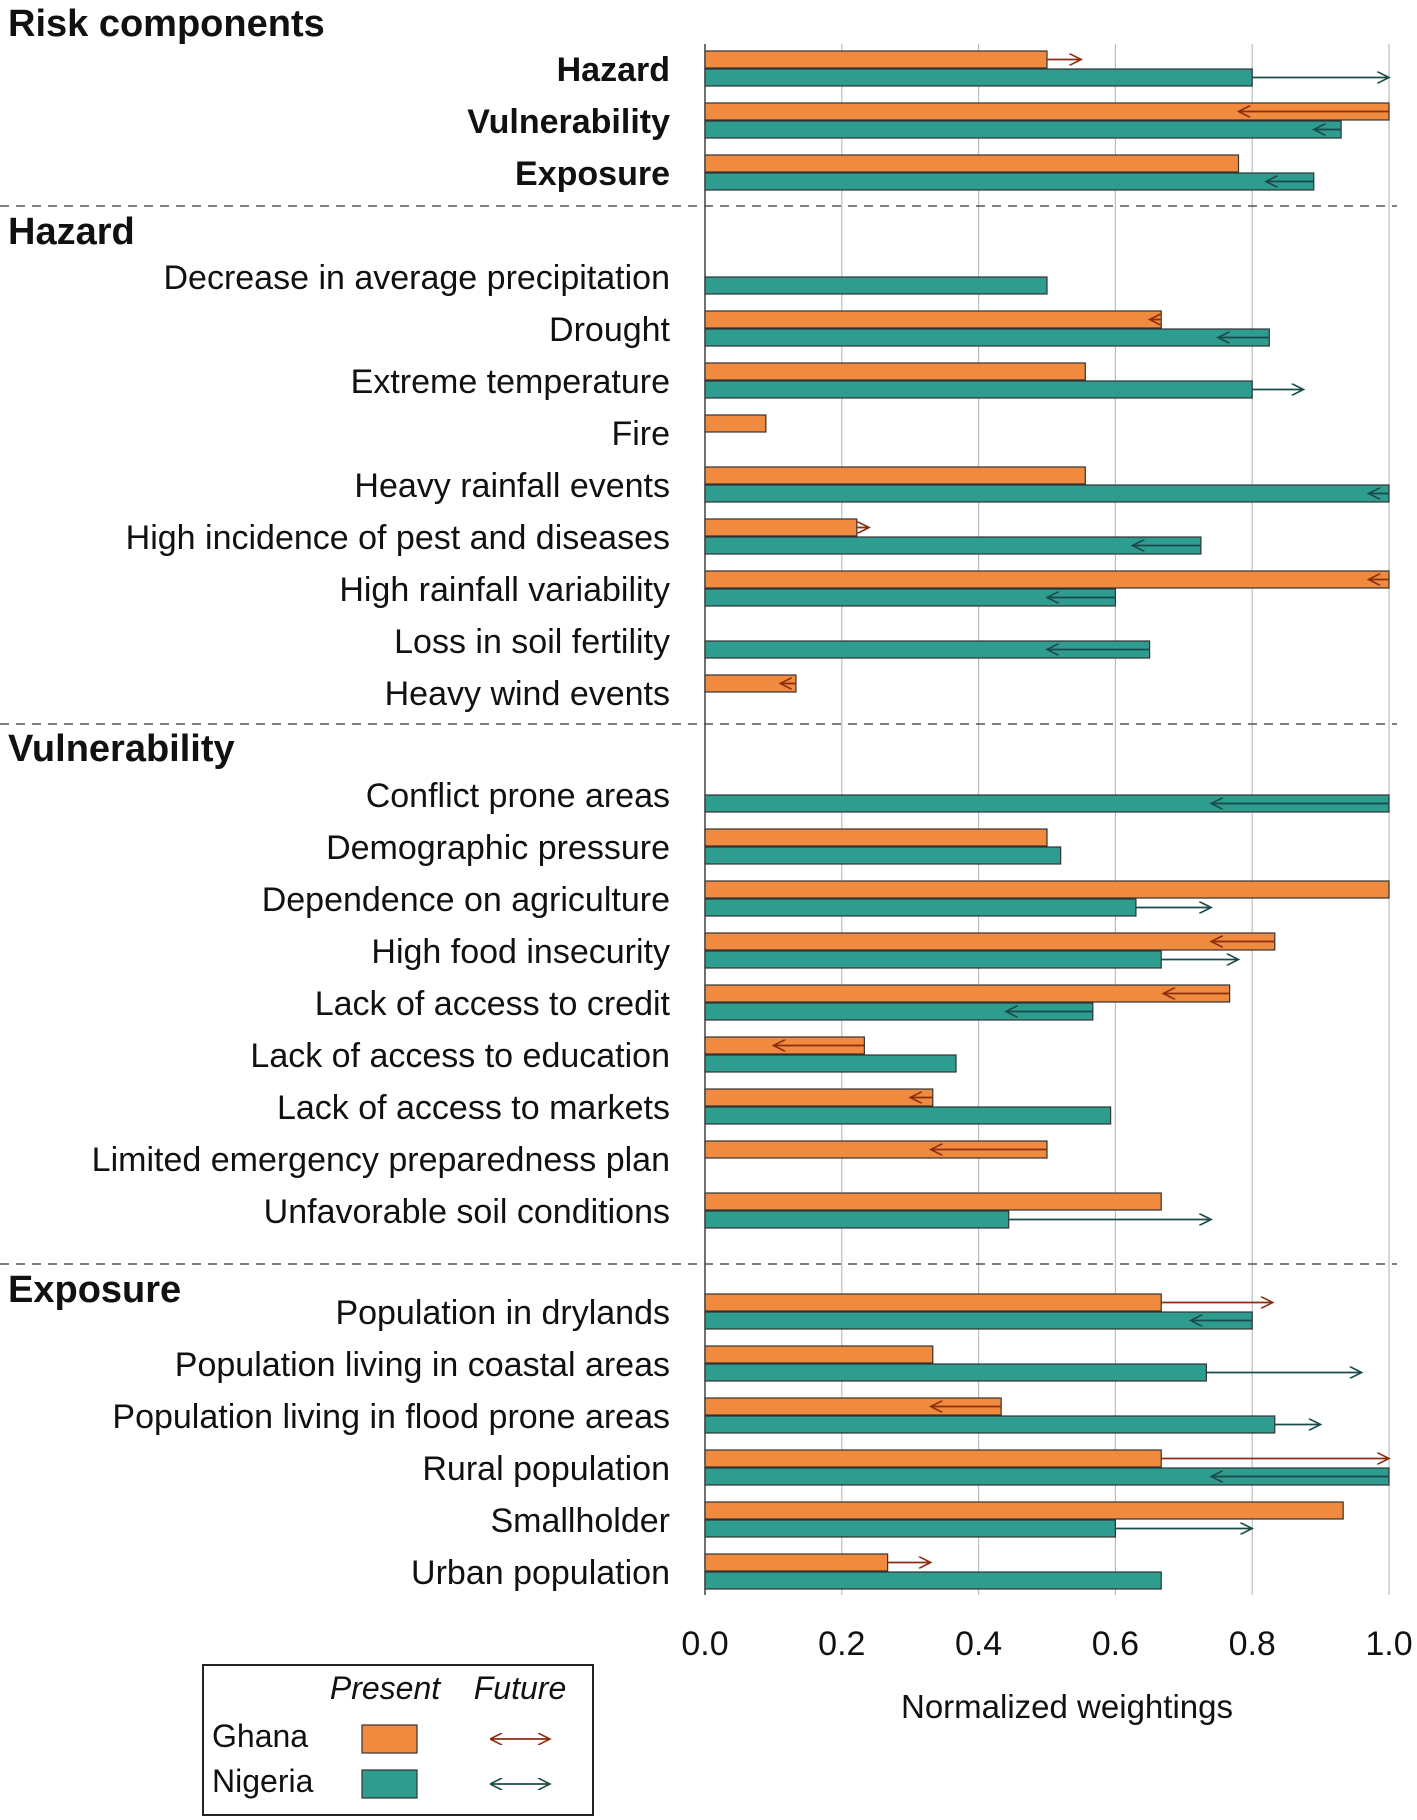 Image resolution: width=1417 pixels, height=1820 pixels. What do you see at coordinates (1115, 1644) in the screenshot?
I see `x-tick-label: 0.6` at bounding box center [1115, 1644].